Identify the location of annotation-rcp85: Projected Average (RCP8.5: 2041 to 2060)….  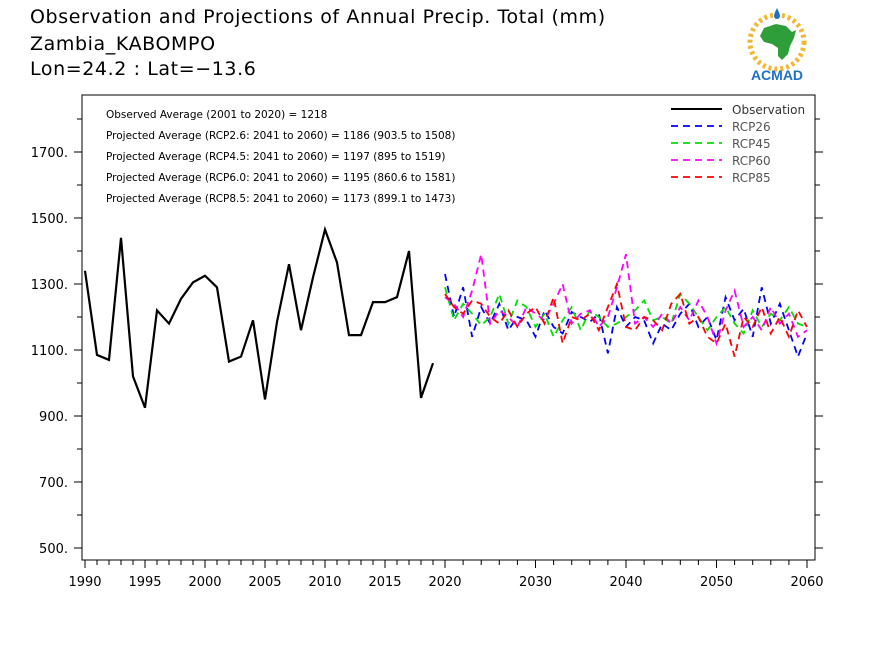
(280, 199).